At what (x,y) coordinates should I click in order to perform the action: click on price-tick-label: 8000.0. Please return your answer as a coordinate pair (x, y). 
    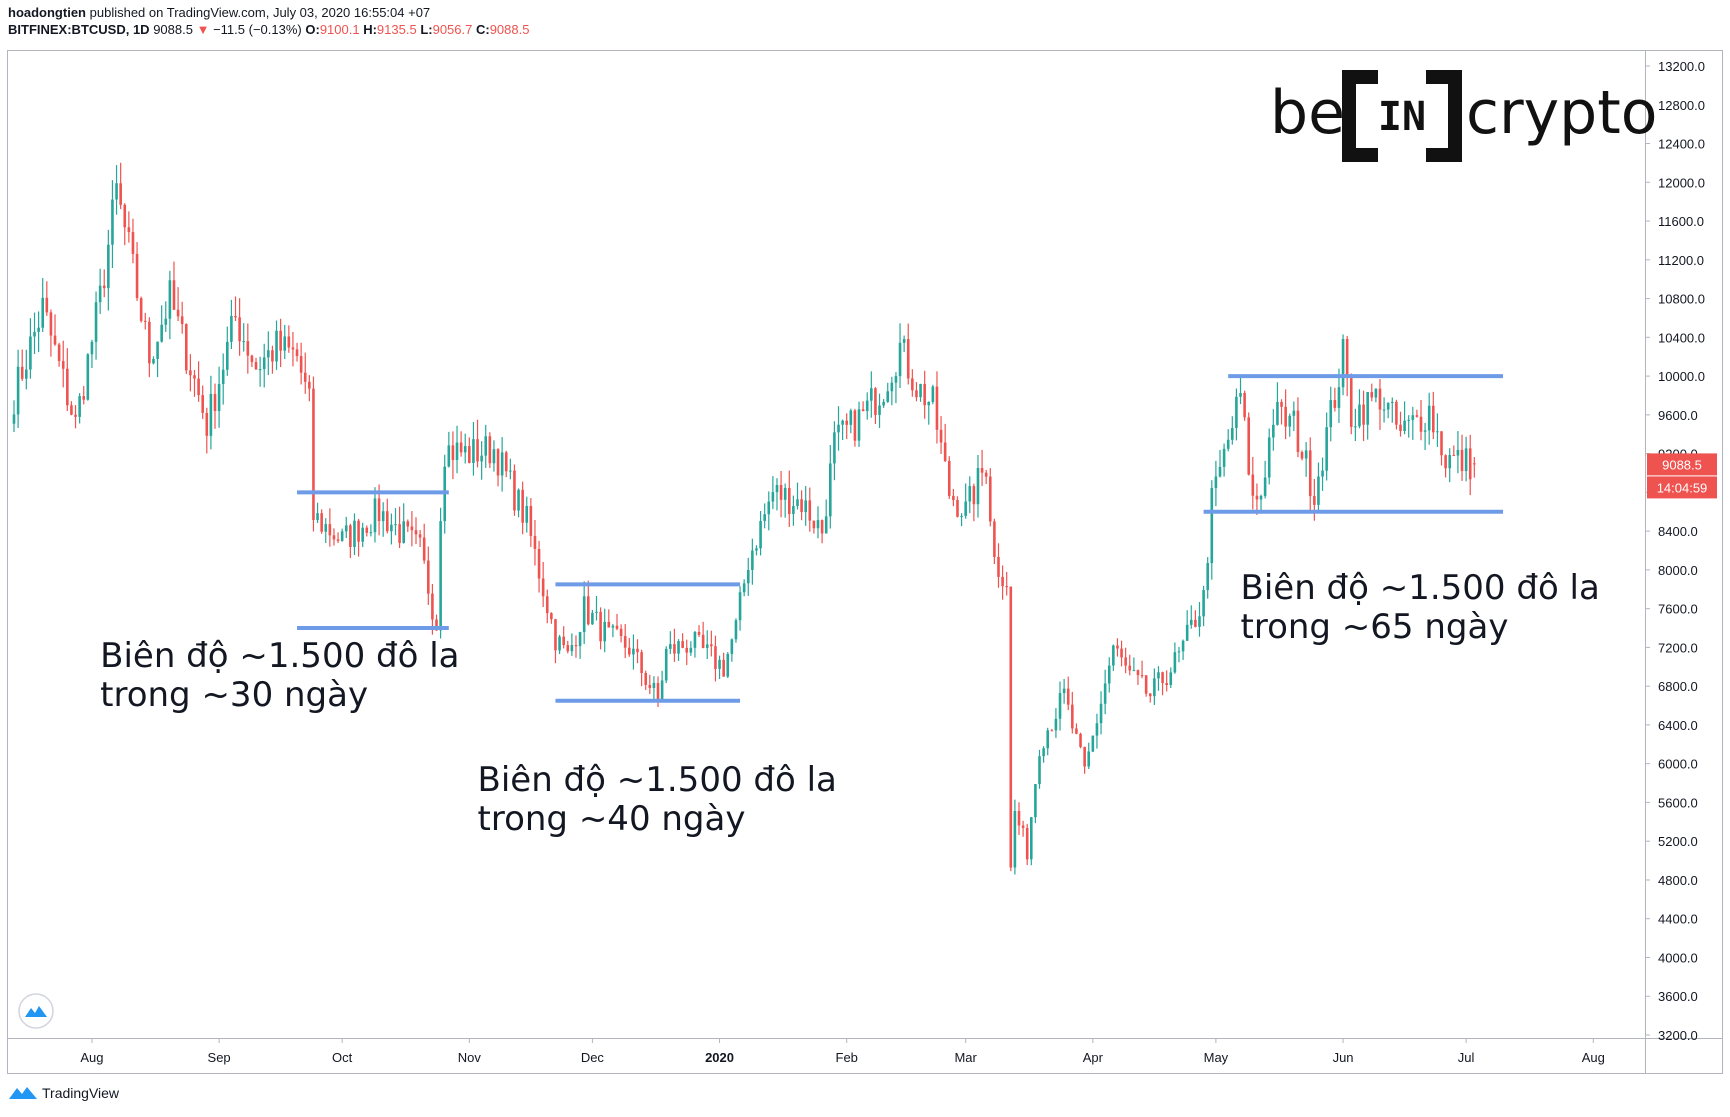
    Looking at the image, I should click on (1678, 570).